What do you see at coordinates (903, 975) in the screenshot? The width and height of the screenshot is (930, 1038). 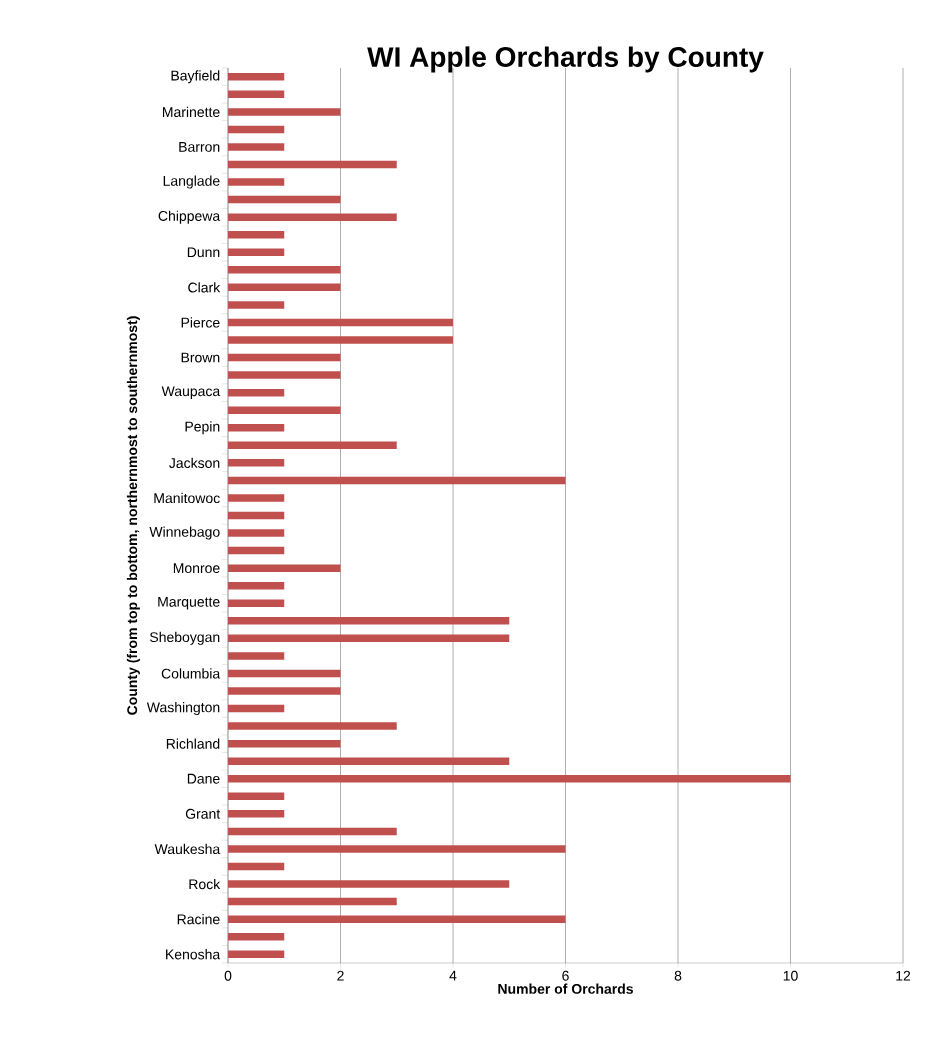 I see `x-tick-label: 12` at bounding box center [903, 975].